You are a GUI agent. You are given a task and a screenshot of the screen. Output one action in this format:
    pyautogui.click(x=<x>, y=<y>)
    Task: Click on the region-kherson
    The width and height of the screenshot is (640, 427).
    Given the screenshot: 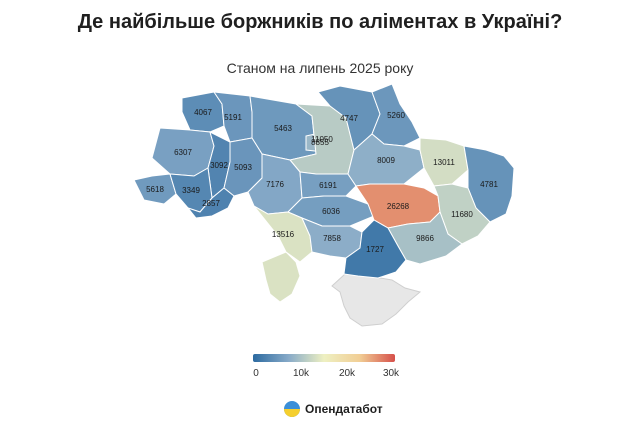 What is the action you would take?
    pyautogui.click(x=375, y=249)
    